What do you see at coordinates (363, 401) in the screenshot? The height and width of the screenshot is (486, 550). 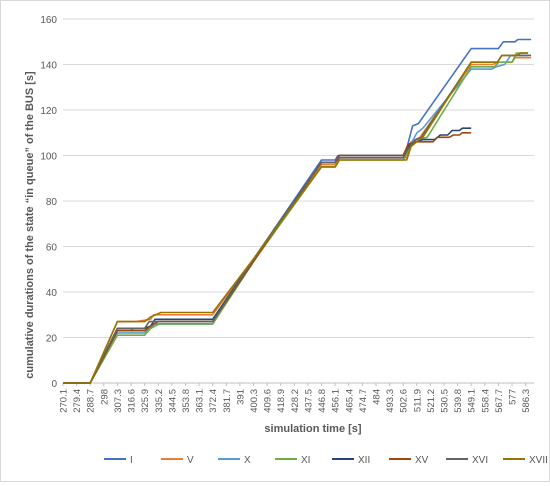 I see `x-tick-label: 474.7` at bounding box center [363, 401].